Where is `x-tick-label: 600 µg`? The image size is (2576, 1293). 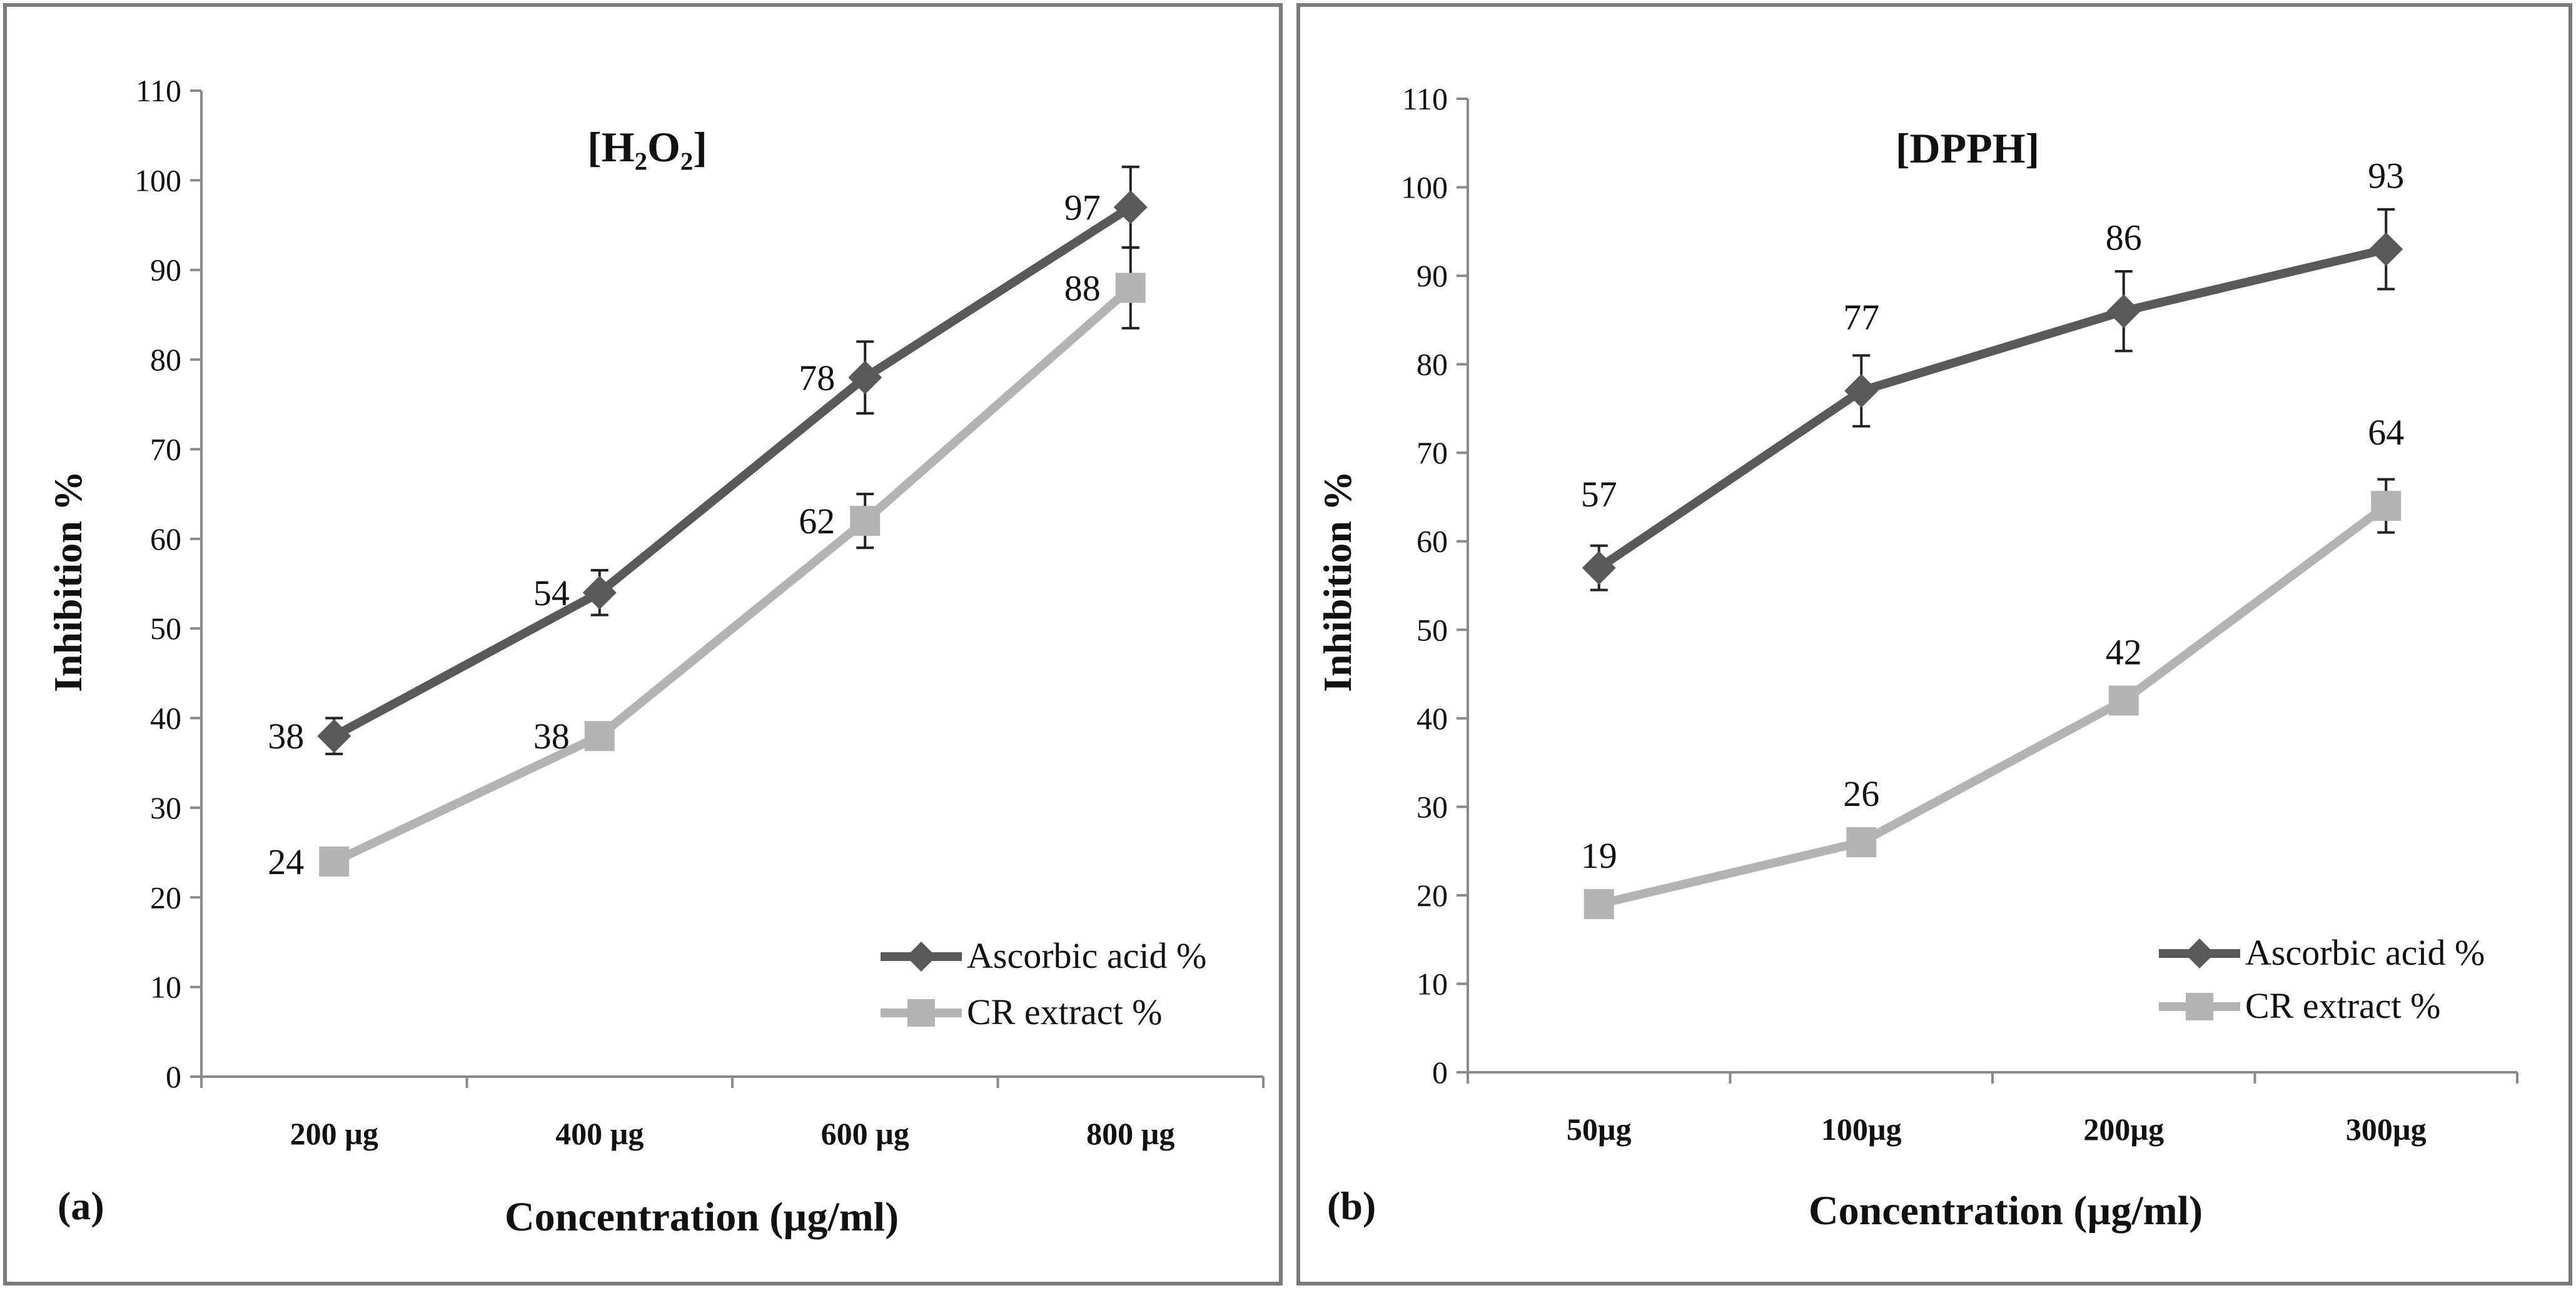 x-tick-label: 600 µg is located at coordinates (865, 1134).